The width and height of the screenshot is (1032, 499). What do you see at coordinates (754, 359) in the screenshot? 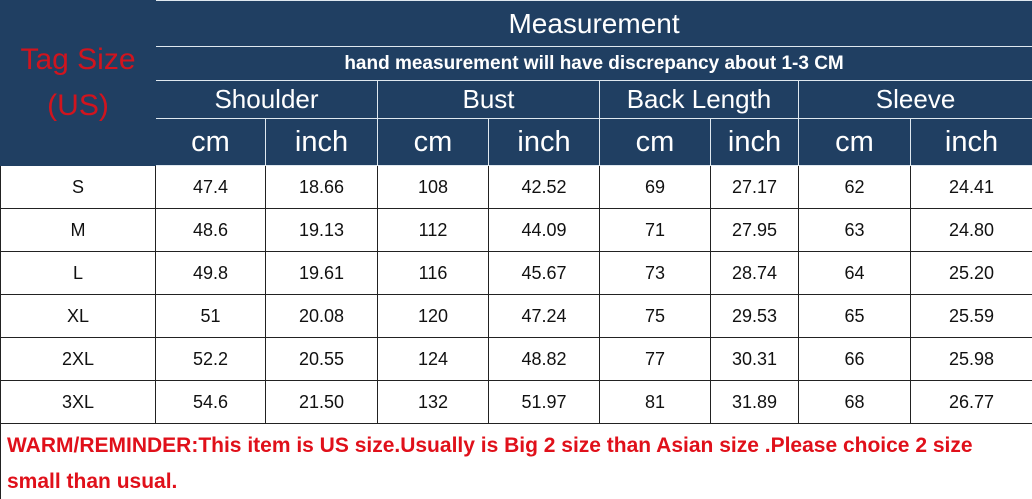
I see `value-cell: 30.31` at bounding box center [754, 359].